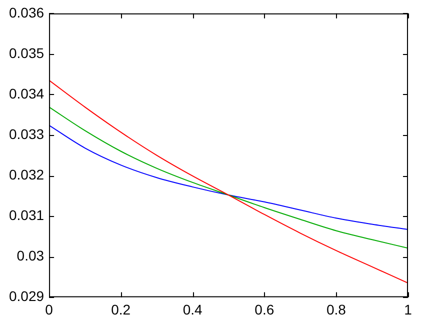  I want to click on y-tick-label: 0.033, so click(26, 134).